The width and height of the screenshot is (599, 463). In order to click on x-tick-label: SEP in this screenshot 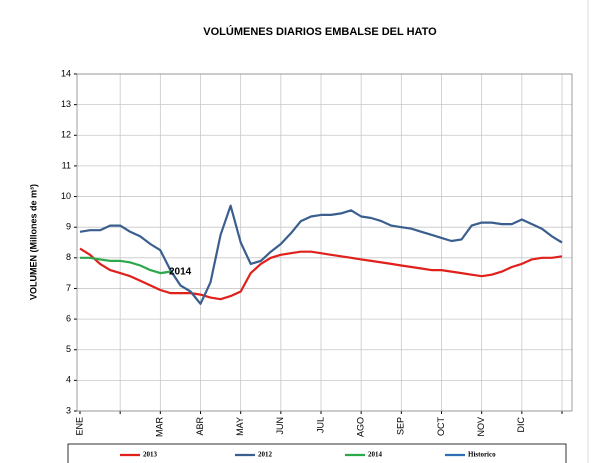, I will do `click(401, 426)`.